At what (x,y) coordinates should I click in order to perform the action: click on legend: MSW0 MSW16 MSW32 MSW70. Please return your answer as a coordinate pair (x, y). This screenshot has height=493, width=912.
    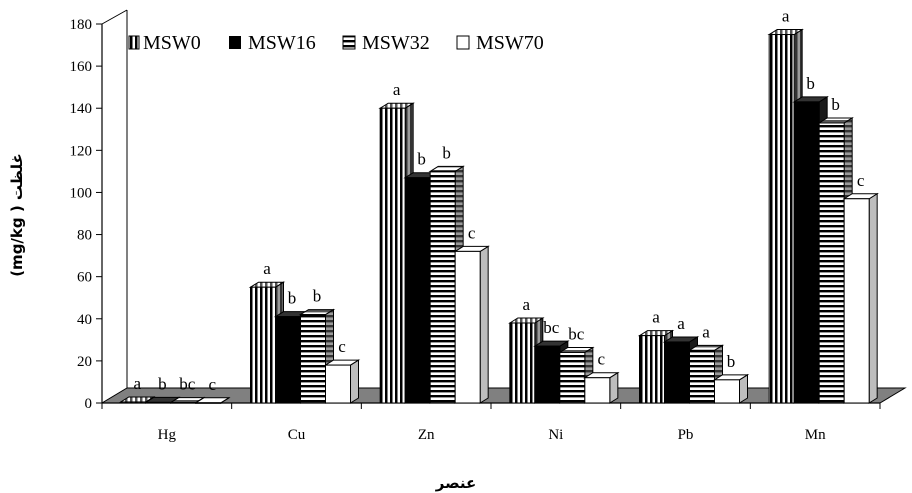
    Looking at the image, I should click on (336, 43).